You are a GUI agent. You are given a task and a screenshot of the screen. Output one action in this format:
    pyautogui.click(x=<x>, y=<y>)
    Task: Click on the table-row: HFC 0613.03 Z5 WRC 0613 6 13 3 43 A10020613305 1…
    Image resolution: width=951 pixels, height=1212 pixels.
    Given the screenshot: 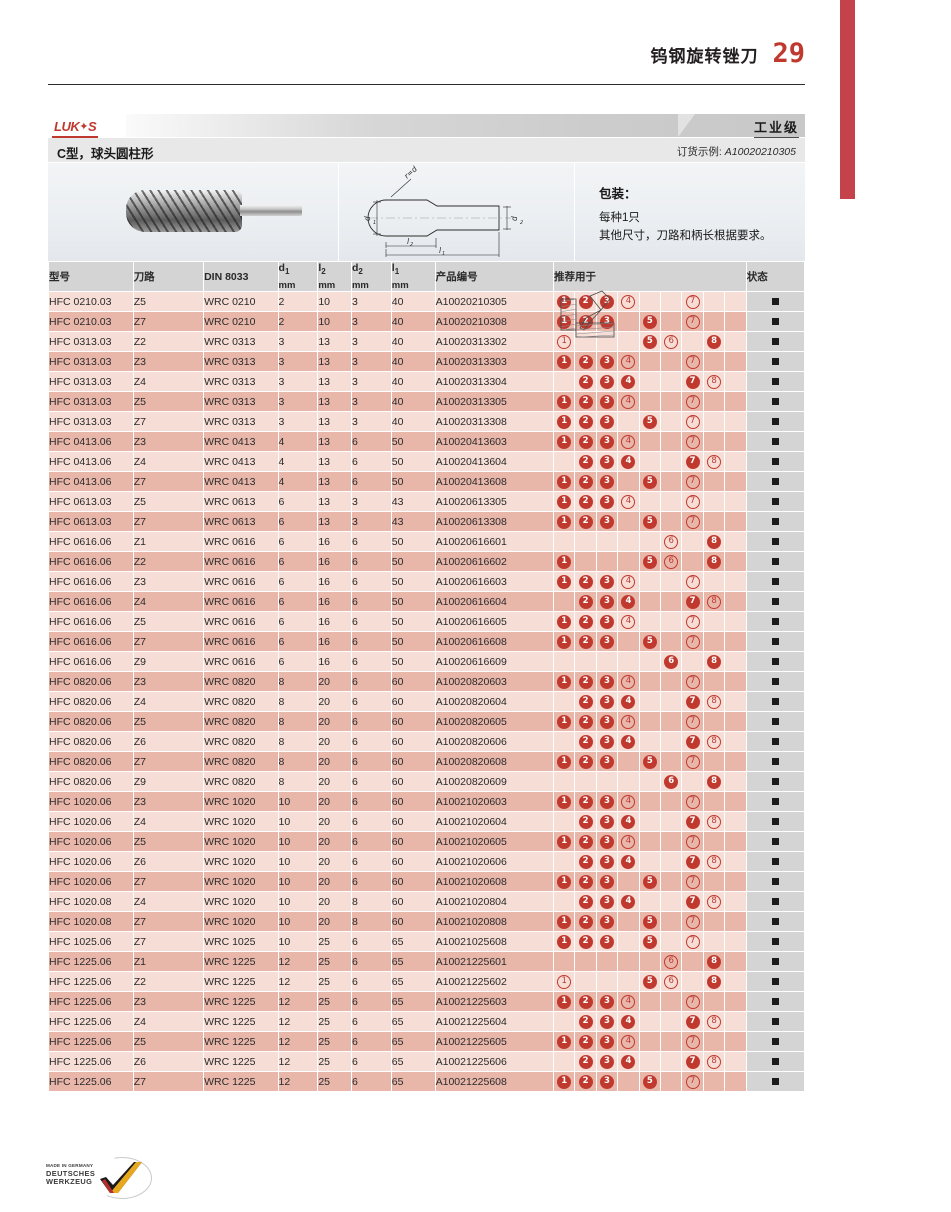 What is the action you would take?
    pyautogui.click(x=426, y=502)
    